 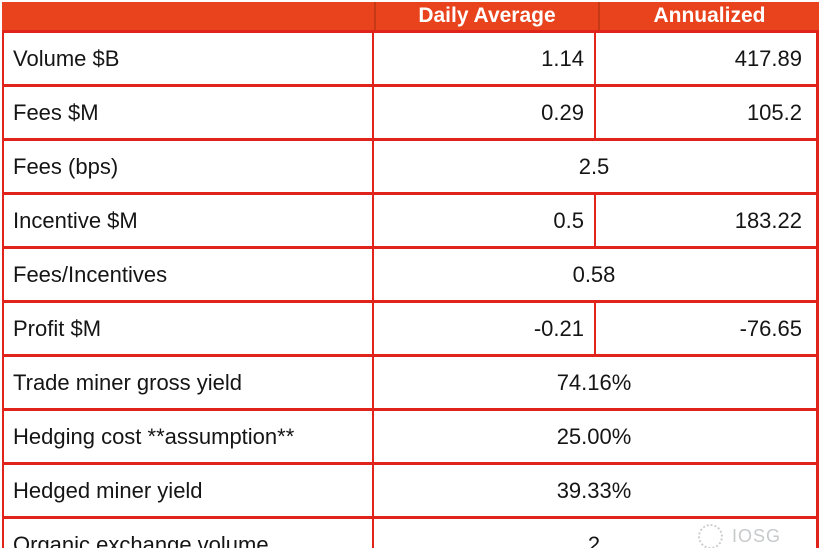 What do you see at coordinates (703, 328) in the screenshot?
I see `annualized-cell: -76.65` at bounding box center [703, 328].